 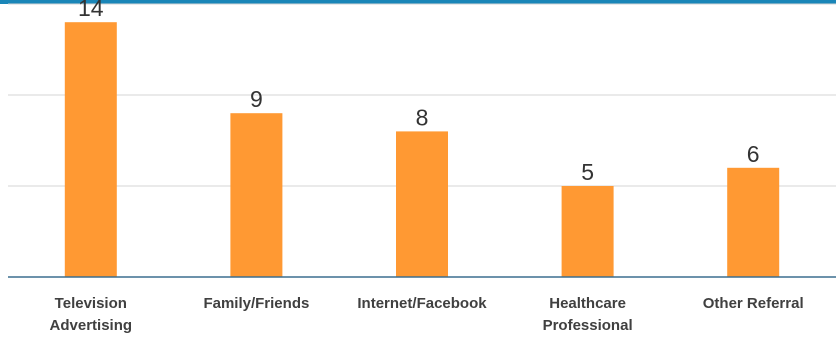 What do you see at coordinates (587, 172) in the screenshot?
I see `data-label-3: 5` at bounding box center [587, 172].